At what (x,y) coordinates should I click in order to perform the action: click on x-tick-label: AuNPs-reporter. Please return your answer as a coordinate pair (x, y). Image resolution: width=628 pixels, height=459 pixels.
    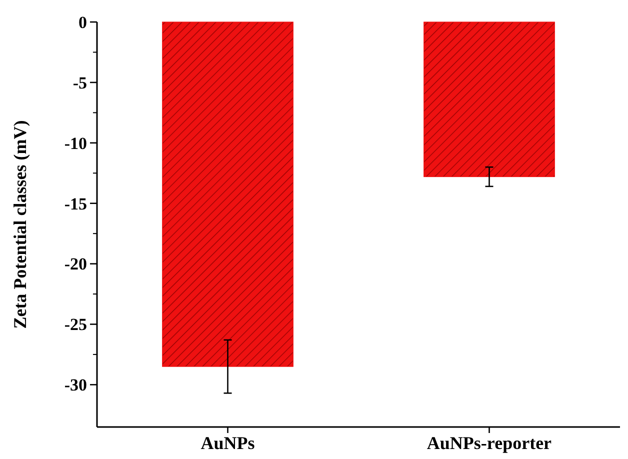
    Looking at the image, I should click on (489, 443).